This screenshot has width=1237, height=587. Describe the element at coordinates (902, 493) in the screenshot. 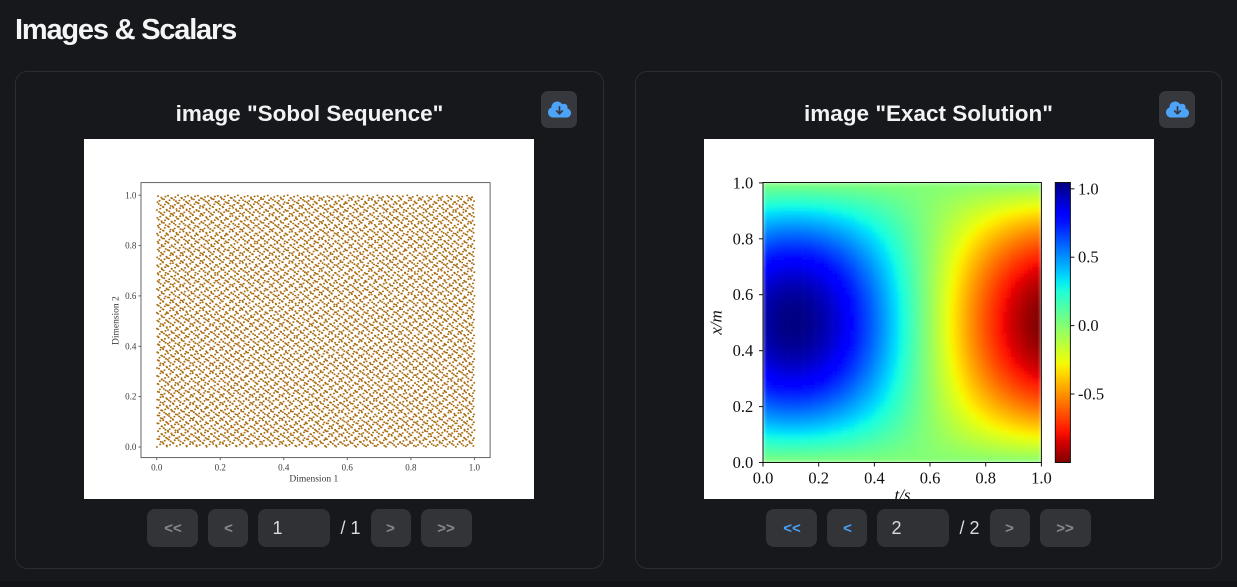

I see `svg-text: t/s` at that location.